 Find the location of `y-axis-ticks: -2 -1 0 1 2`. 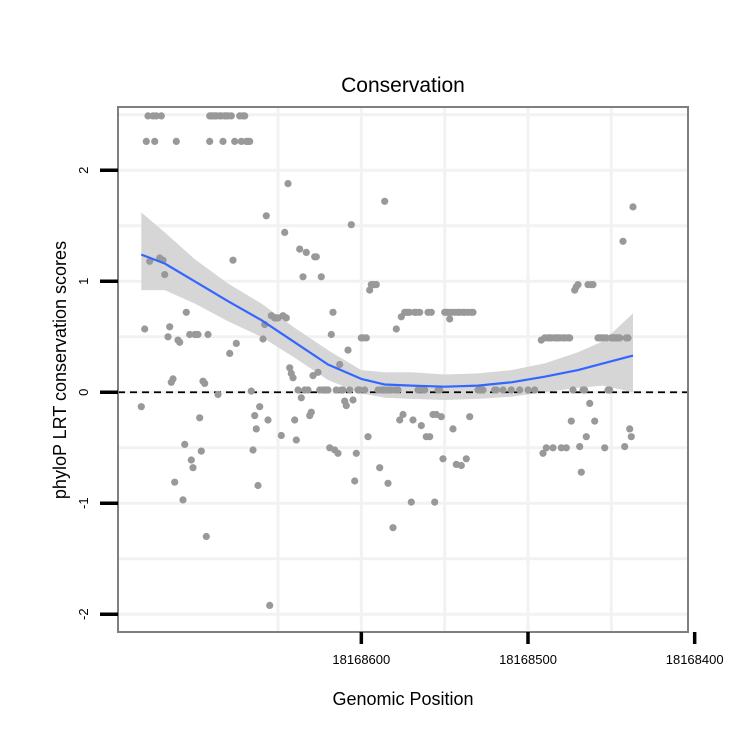

y-axis-ticks: -2 -1 0 1 2 is located at coordinates (97, 393).